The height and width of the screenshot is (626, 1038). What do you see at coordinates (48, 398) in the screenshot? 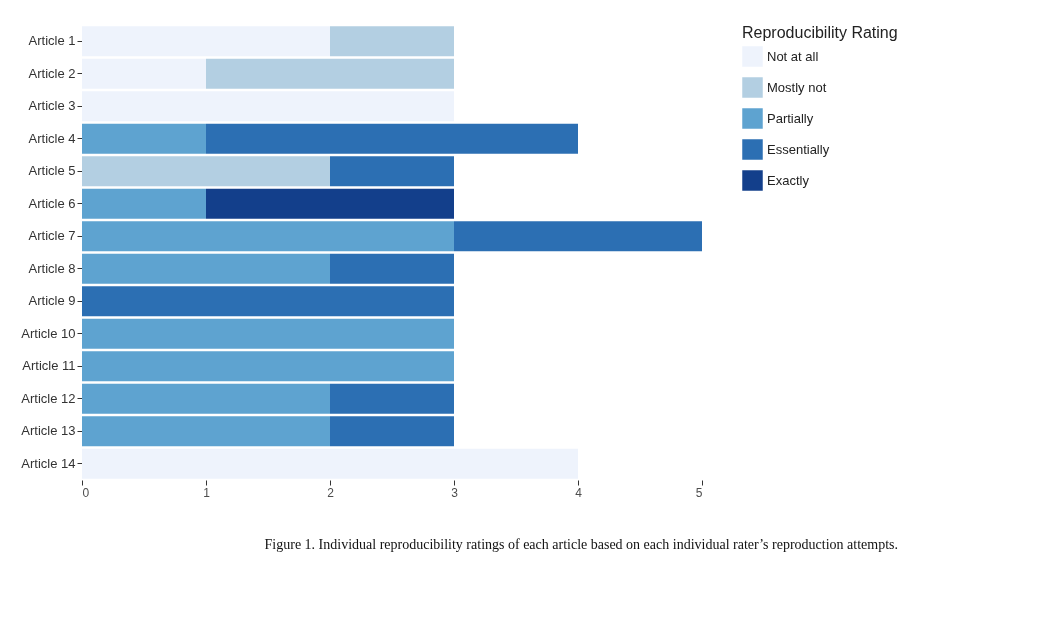
I see `y-tick-label: Article 12` at bounding box center [48, 398].